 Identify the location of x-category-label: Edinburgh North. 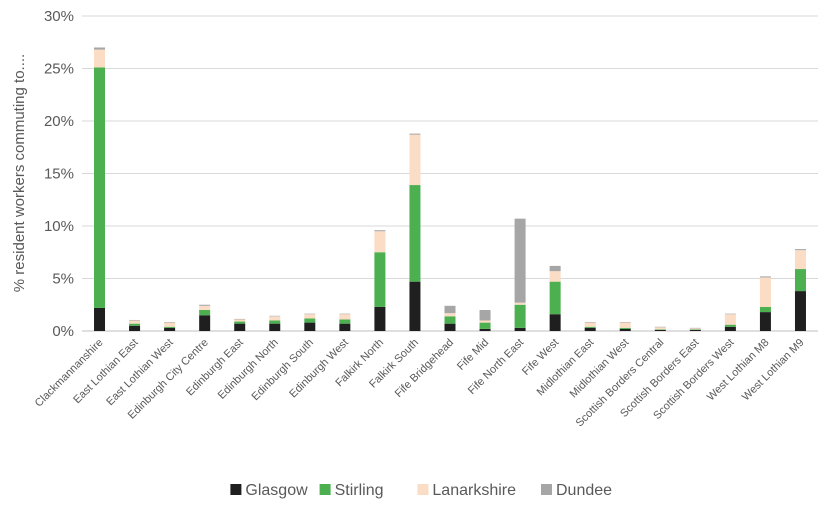
(248, 369).